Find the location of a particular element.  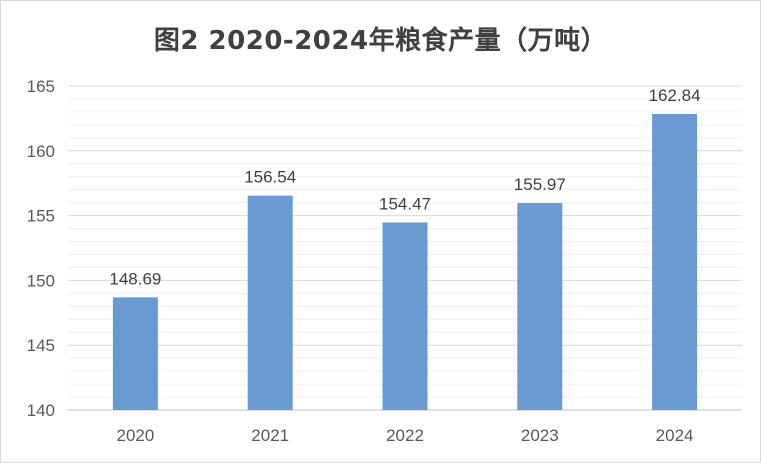

y-tick-label: 160 is located at coordinates (41, 151).